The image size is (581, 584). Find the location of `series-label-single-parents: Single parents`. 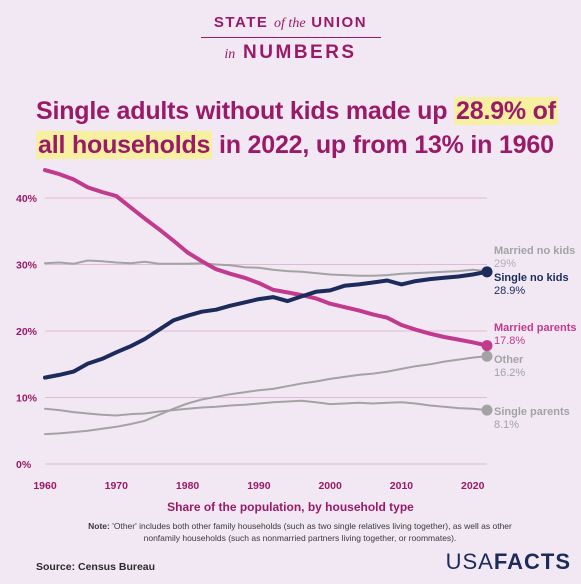

series-label-single-parents: Single parents is located at coordinates (532, 412).